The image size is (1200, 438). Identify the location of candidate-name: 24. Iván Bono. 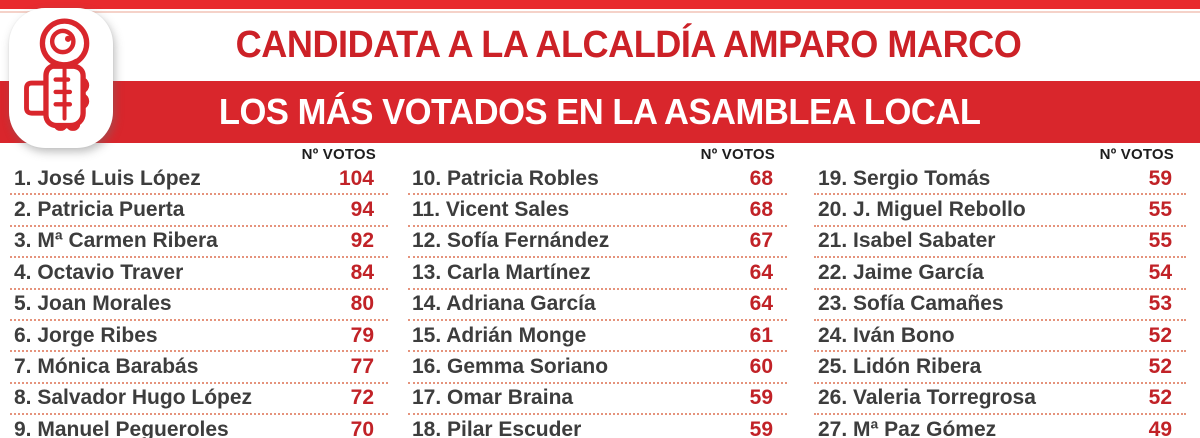
(886, 335).